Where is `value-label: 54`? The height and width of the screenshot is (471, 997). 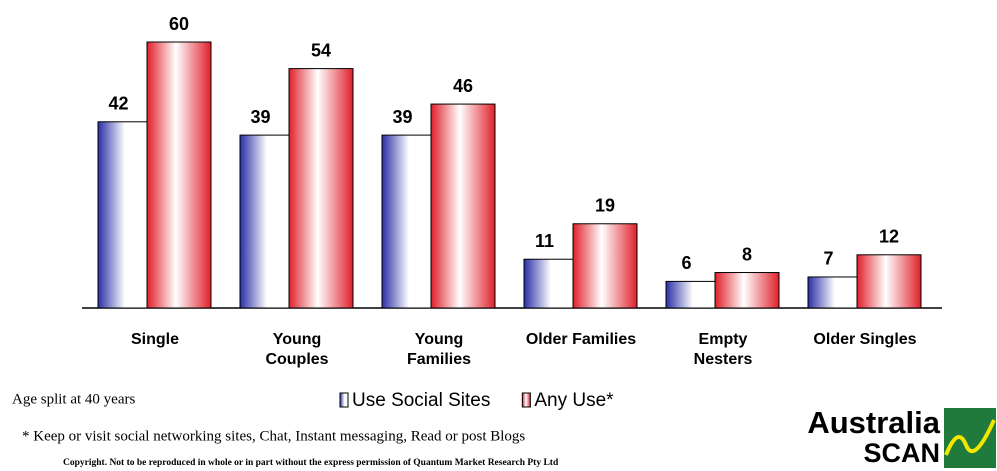
value-label: 54 is located at coordinates (321, 50).